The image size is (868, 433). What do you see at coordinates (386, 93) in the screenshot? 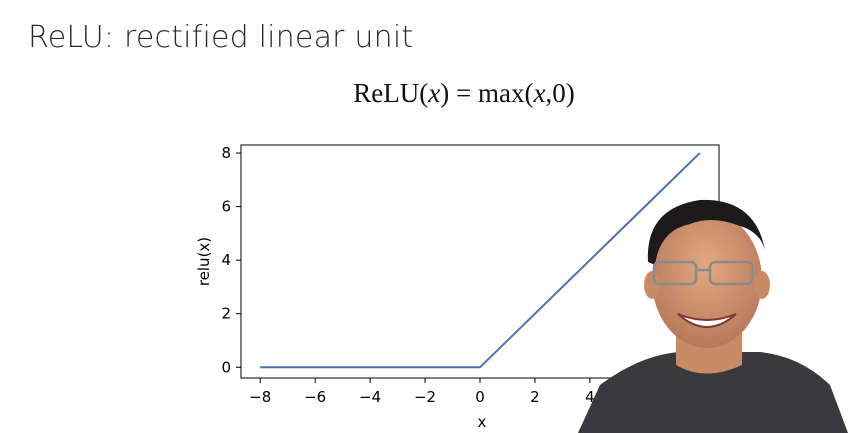
I see `formula-lhs-name: ReLU` at bounding box center [386, 93].